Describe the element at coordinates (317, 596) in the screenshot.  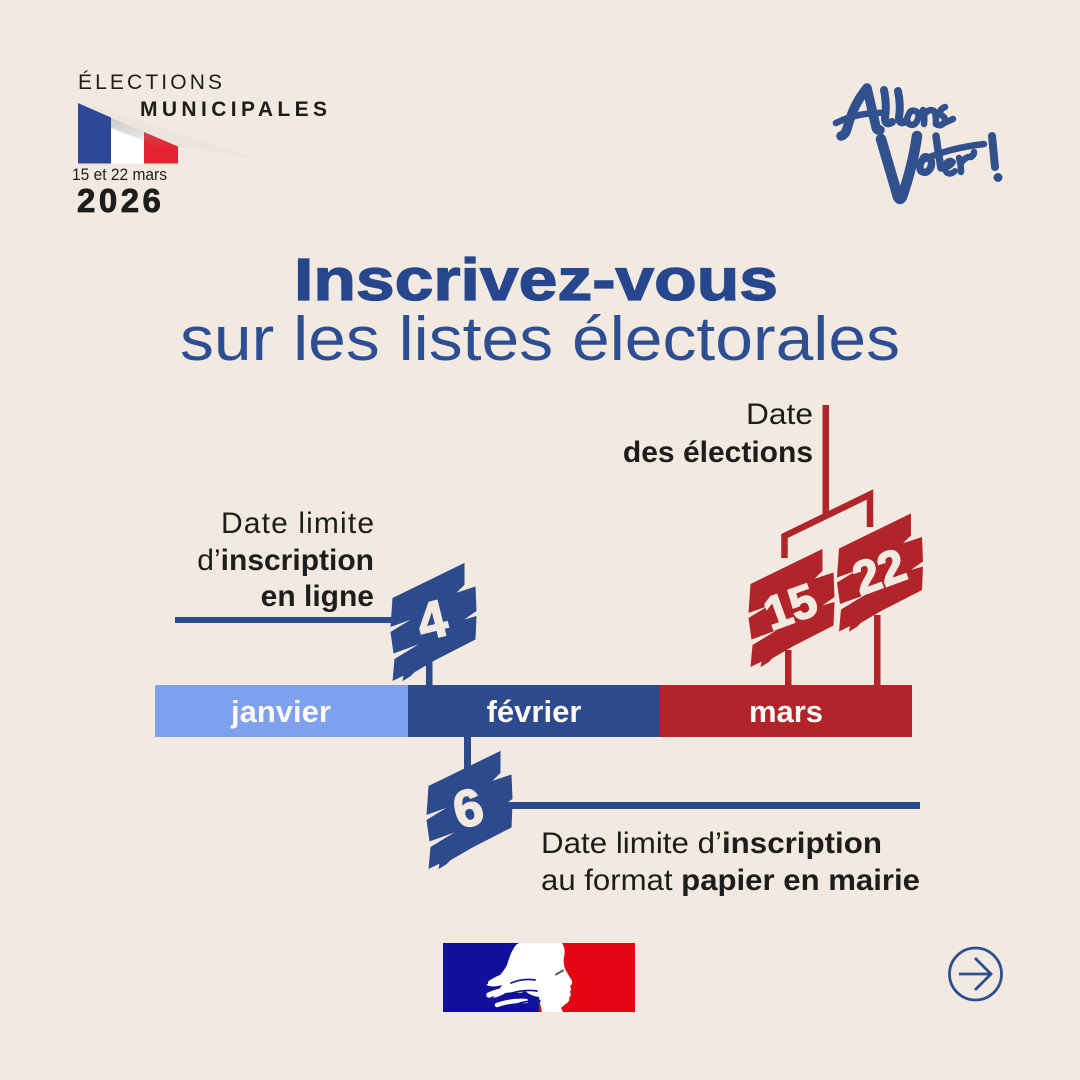
I see `svg-text: en ligne` at that location.